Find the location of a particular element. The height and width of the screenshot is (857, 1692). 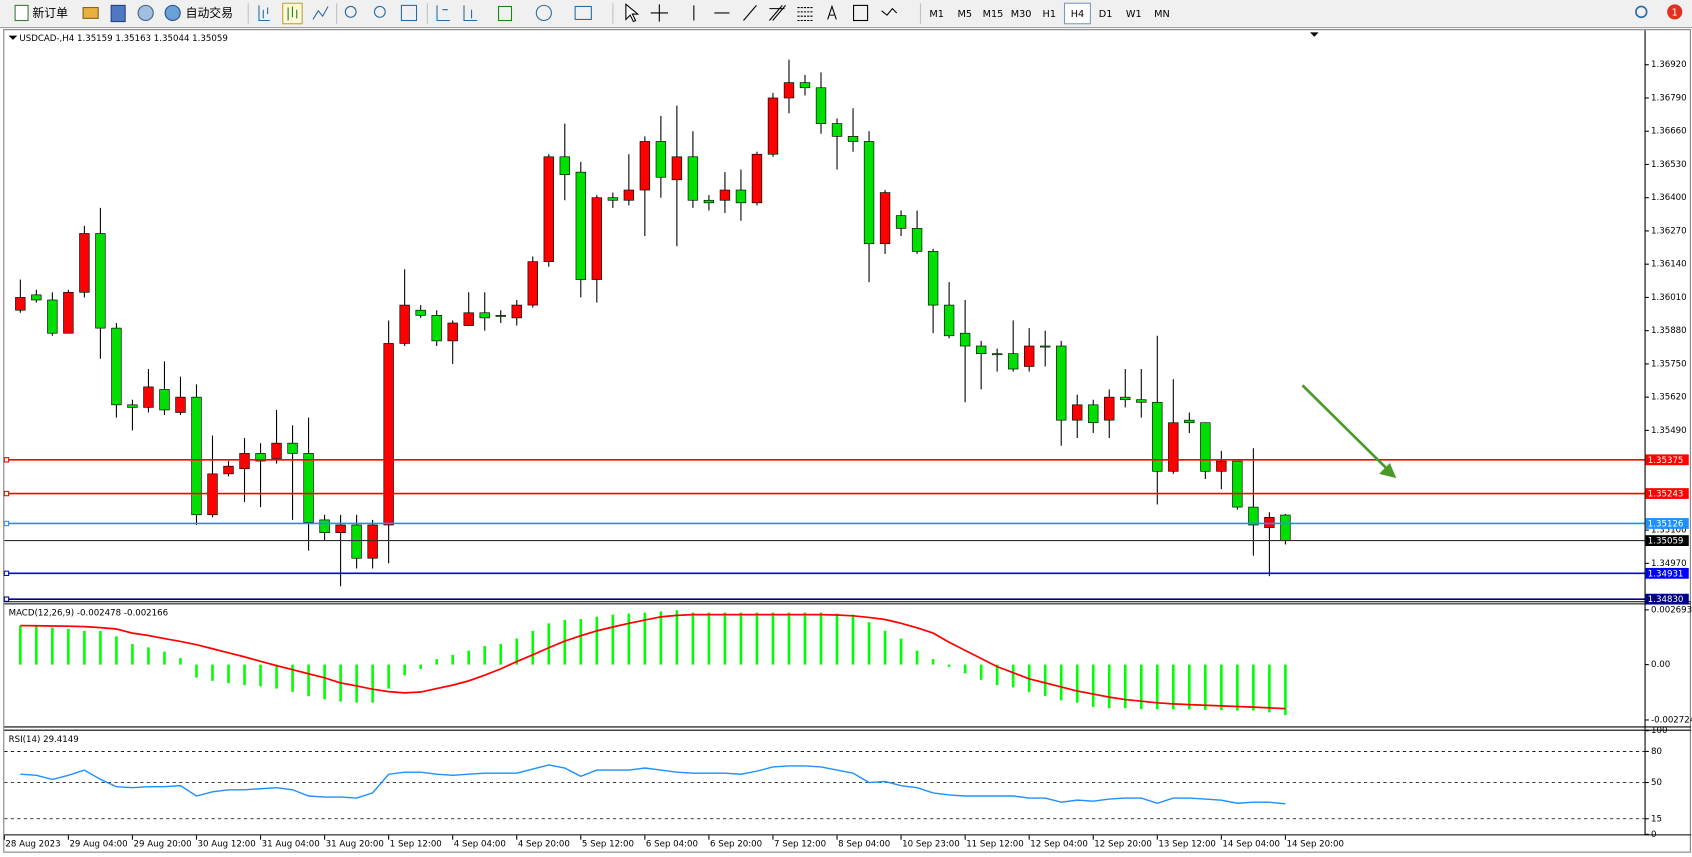

x-tick-label: 29 Aug 04:00 is located at coordinates (98, 845).